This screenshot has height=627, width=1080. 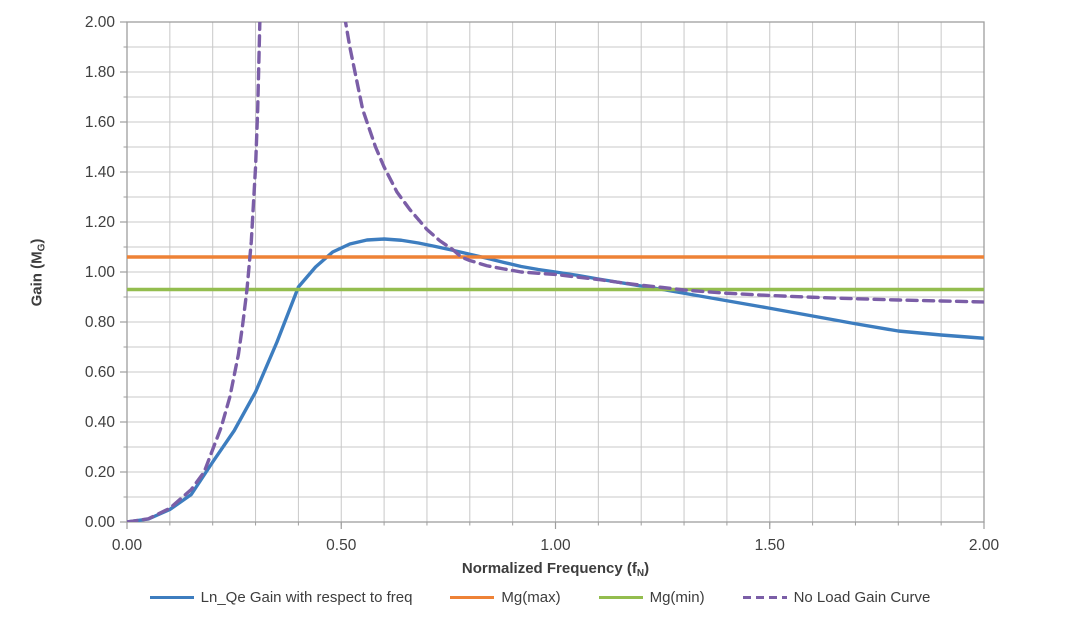 What do you see at coordinates (100, 322) in the screenshot?
I see `y-tick-label: 0.80` at bounding box center [100, 322].